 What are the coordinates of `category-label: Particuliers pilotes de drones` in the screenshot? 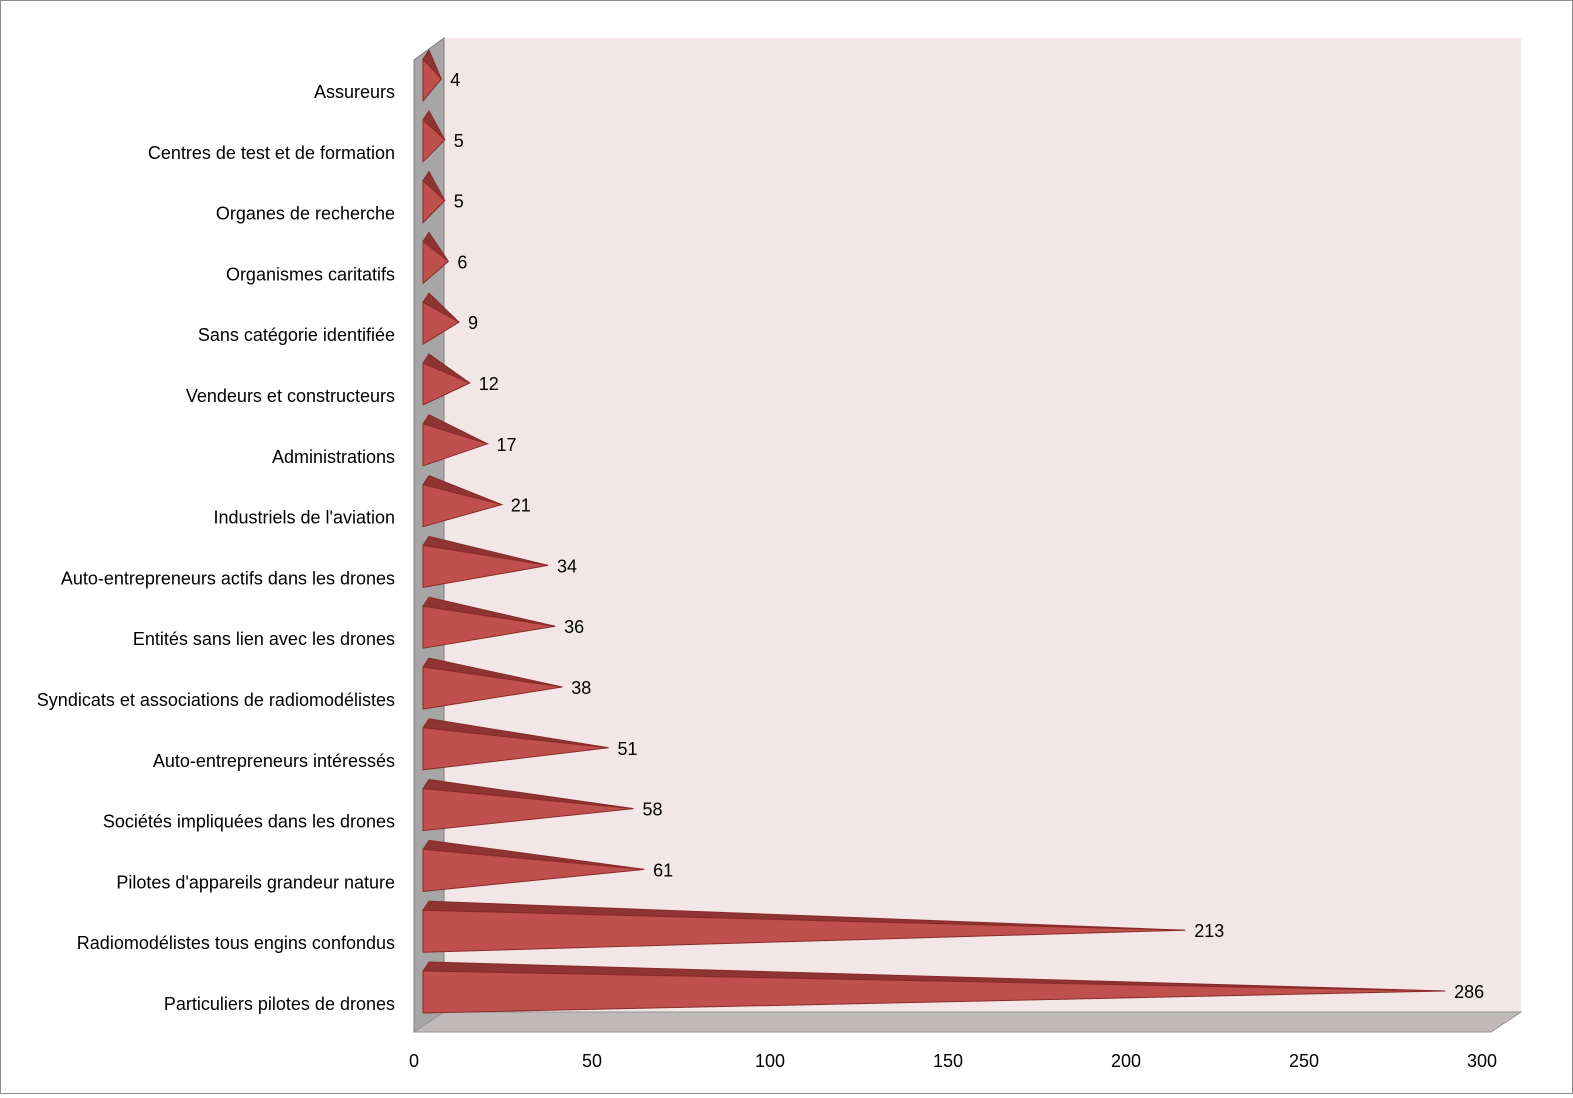 It's located at (279, 1004).